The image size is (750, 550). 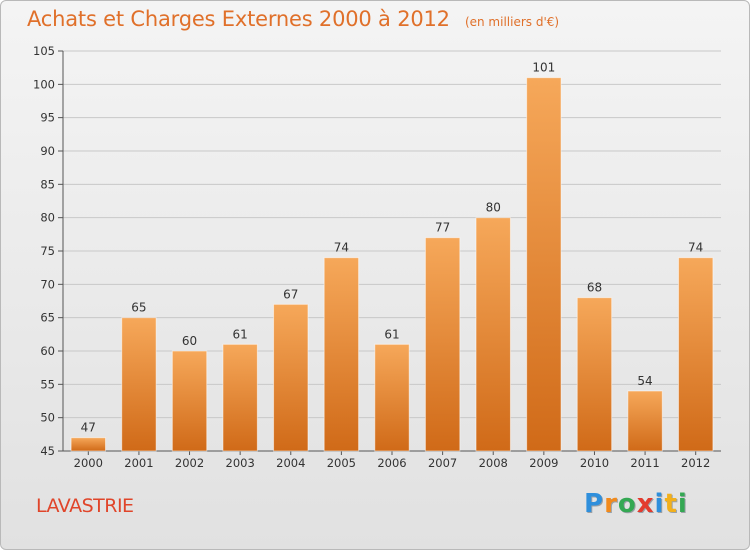 What do you see at coordinates (544, 264) in the screenshot?
I see `bar-2009` at bounding box center [544, 264].